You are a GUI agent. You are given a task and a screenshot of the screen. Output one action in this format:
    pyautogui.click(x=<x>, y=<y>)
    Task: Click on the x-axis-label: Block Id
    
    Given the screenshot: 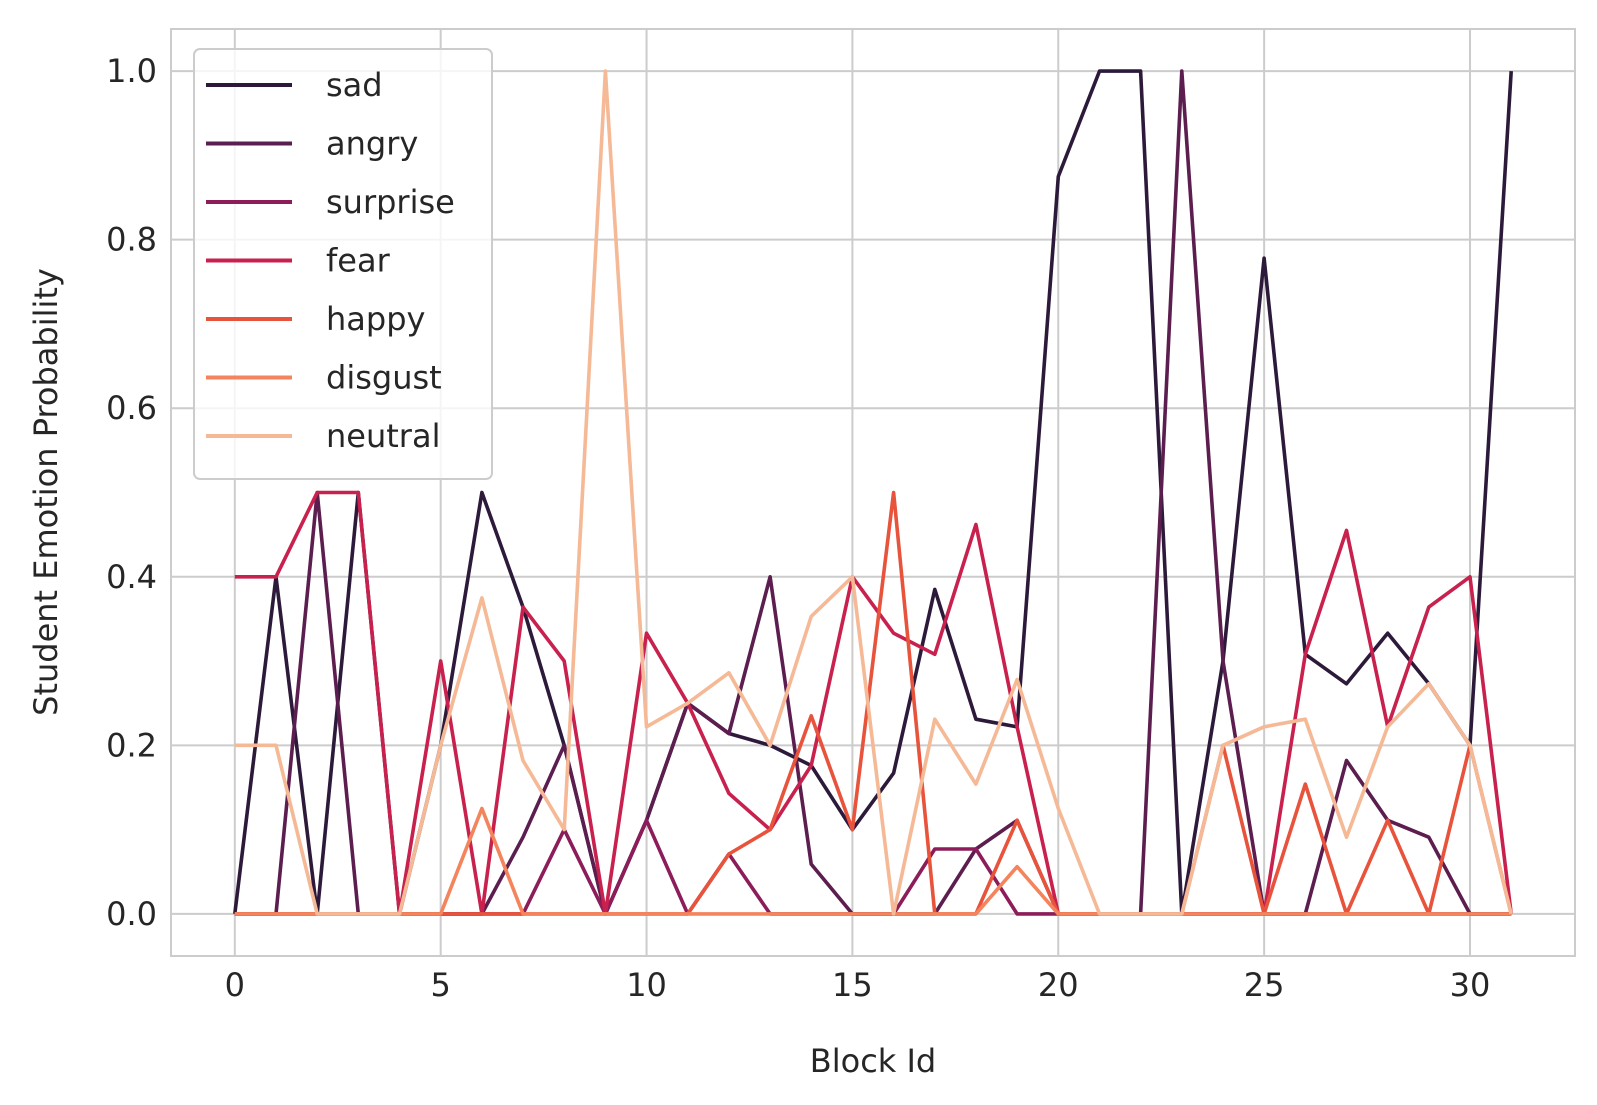 What is the action you would take?
    pyautogui.click(x=873, y=1061)
    